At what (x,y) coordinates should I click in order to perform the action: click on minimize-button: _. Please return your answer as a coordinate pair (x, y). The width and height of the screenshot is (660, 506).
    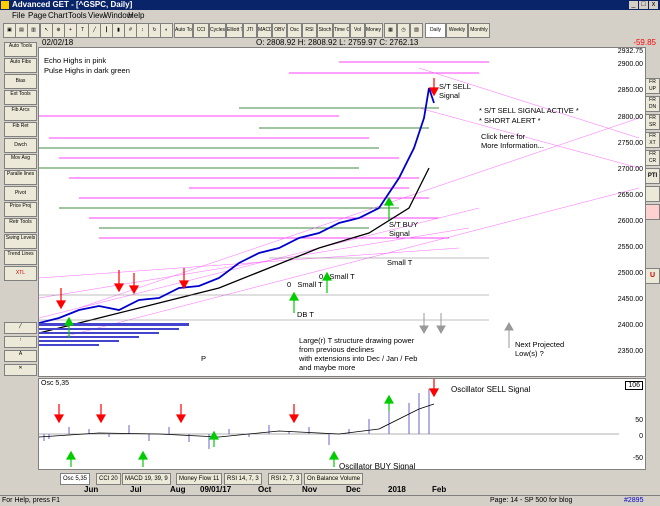
    Looking at the image, I should click on (633, 5).